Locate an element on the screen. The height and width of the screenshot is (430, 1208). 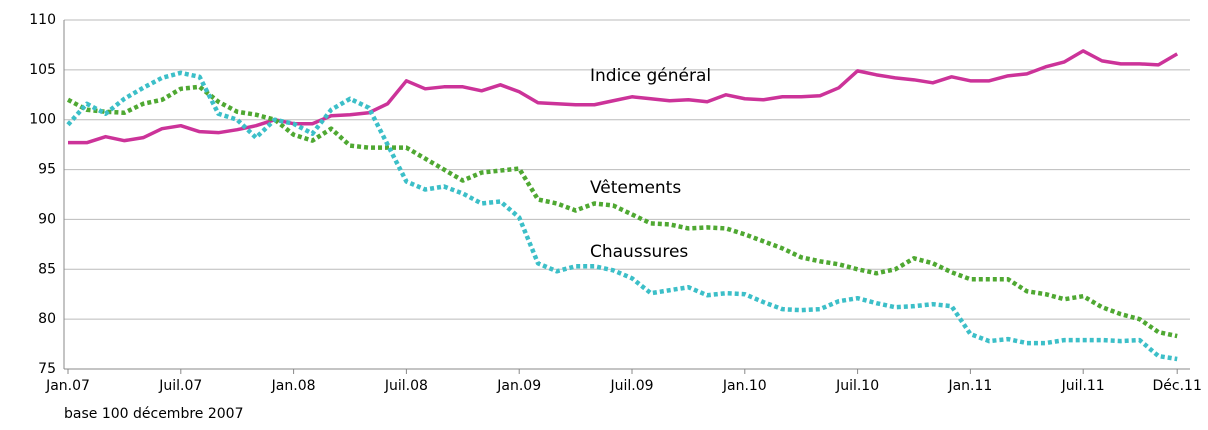
y-tick-label: 90 is located at coordinates (47, 219).